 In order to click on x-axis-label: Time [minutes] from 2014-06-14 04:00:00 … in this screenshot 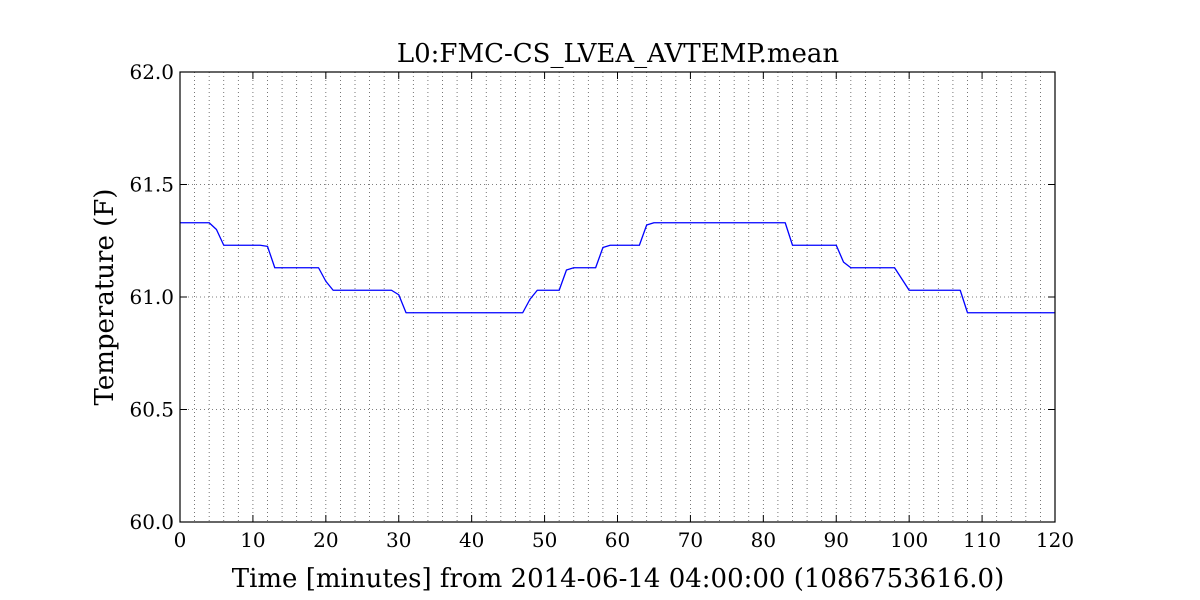, I will do `click(618, 579)`.